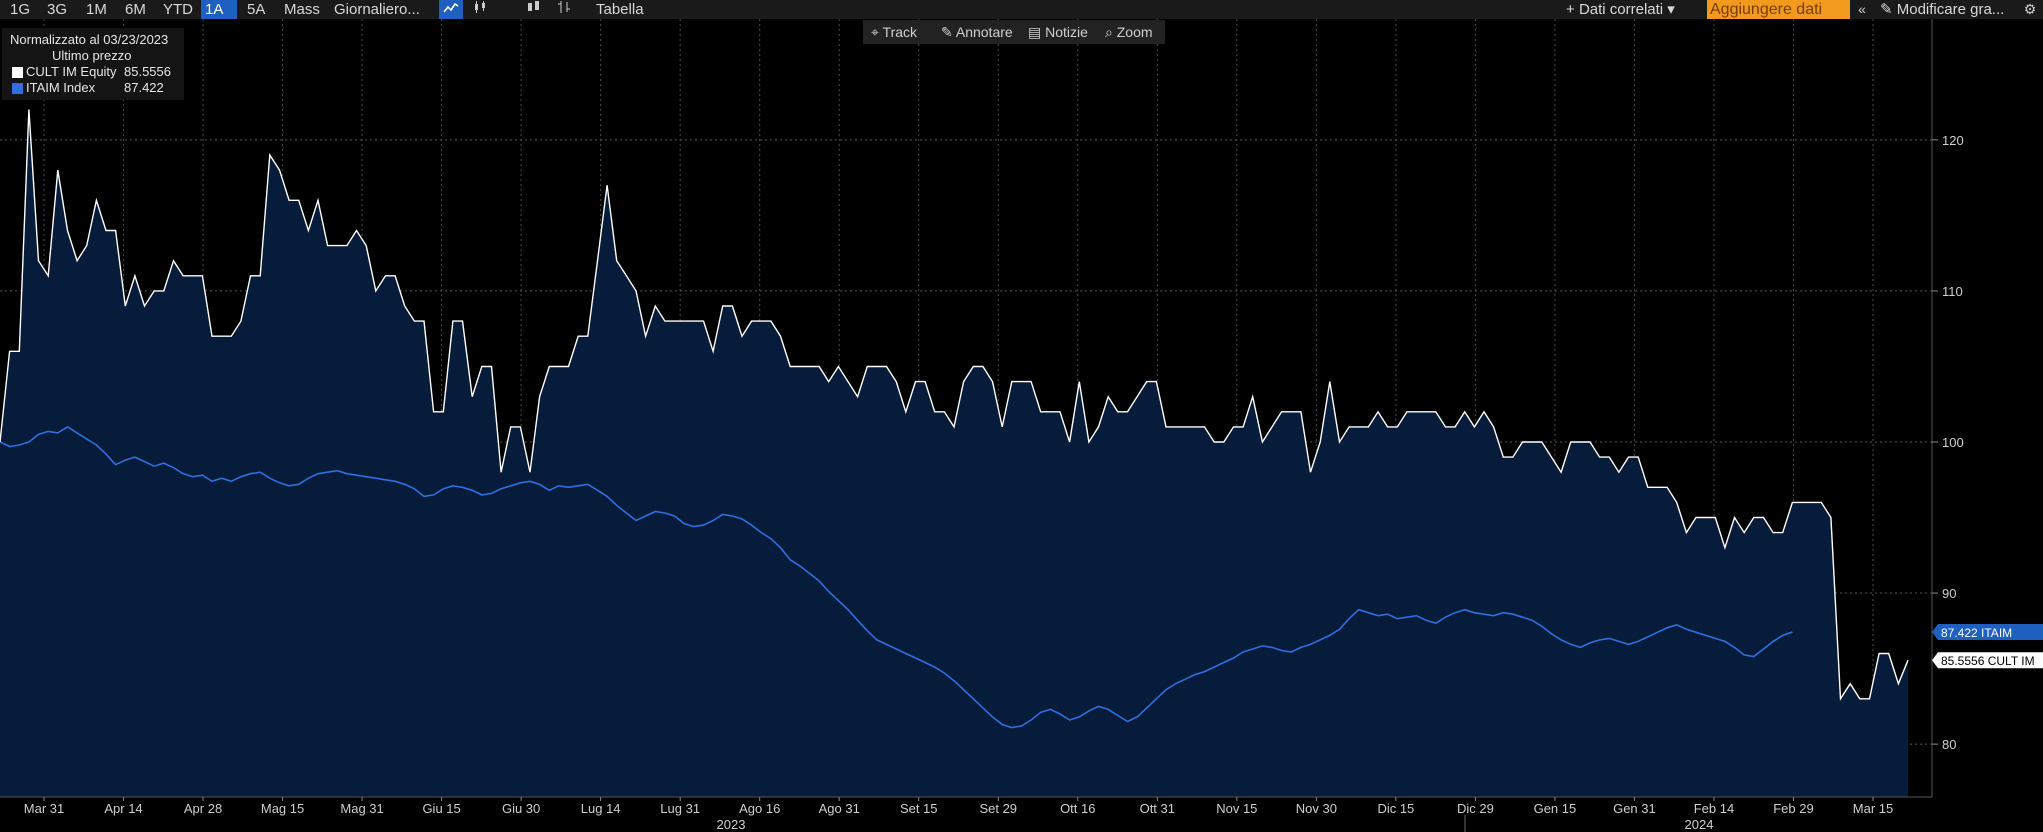 This screenshot has width=2043, height=832. What do you see at coordinates (17, 88) in the screenshot?
I see `legend-swatch-itaim` at bounding box center [17, 88].